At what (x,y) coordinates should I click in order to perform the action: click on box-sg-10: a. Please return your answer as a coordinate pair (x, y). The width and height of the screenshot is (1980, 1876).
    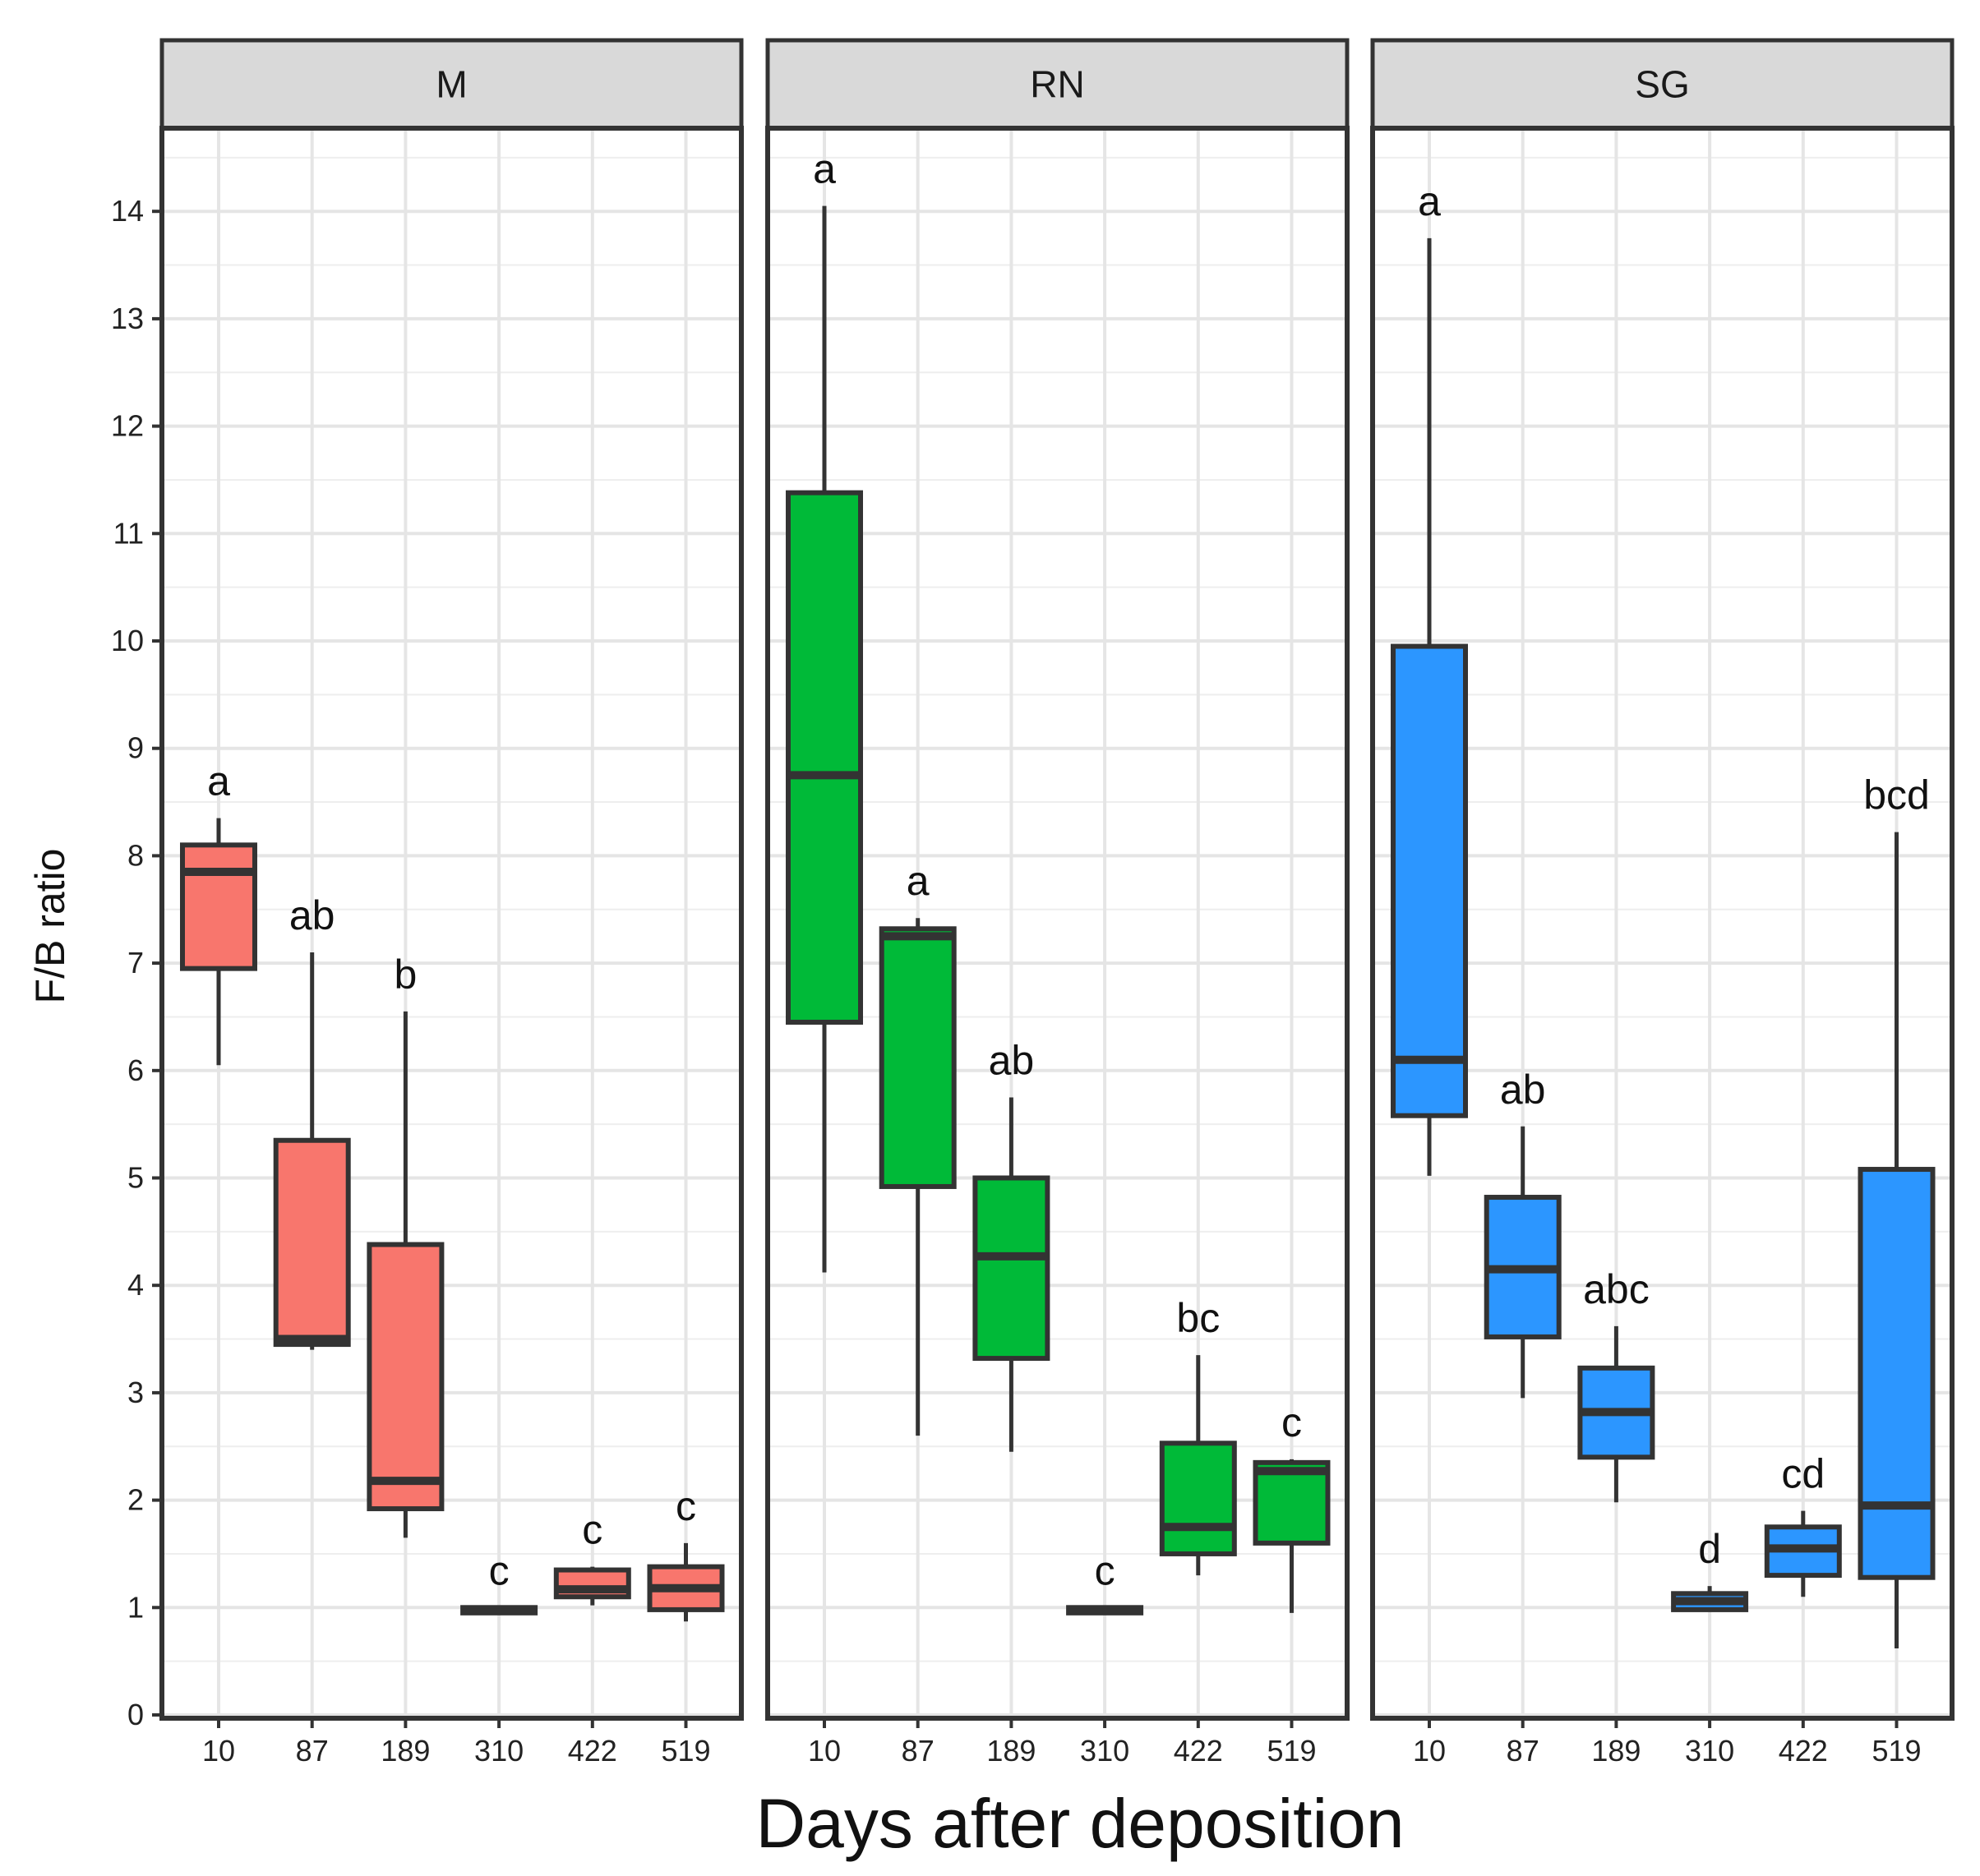
    Looking at the image, I should click on (1429, 677).